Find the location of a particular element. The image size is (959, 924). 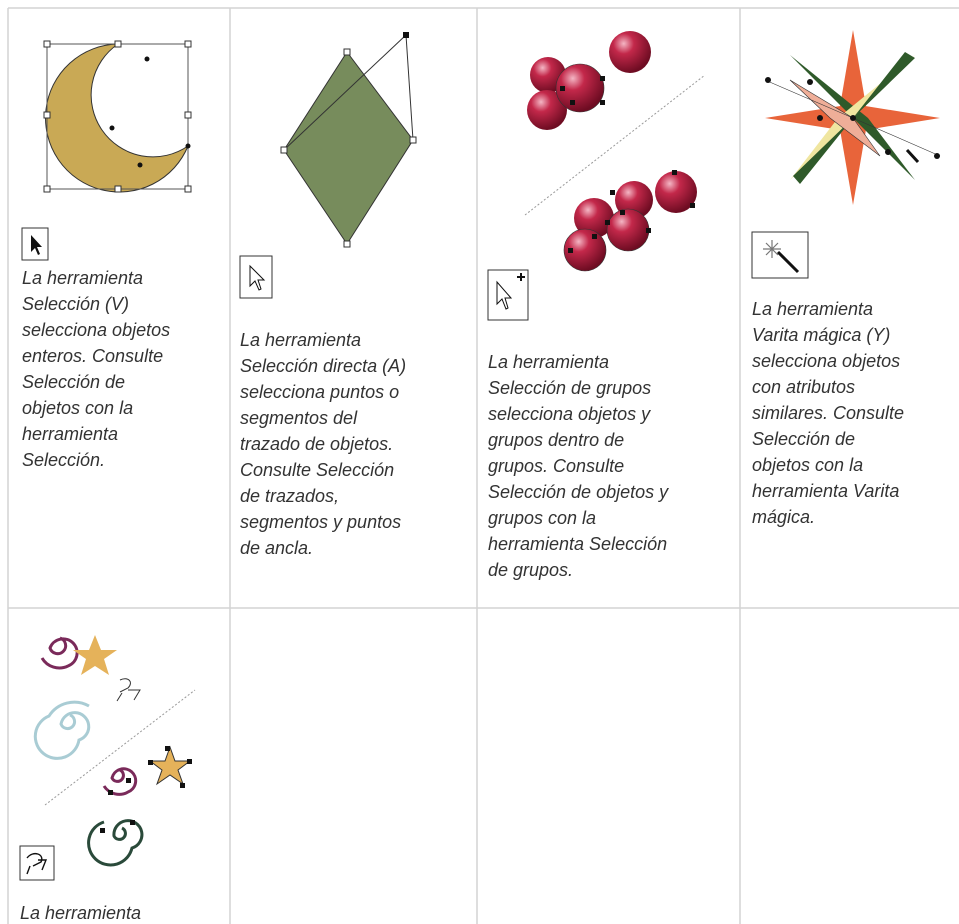

text-line: grupos con la is located at coordinates (542, 518).